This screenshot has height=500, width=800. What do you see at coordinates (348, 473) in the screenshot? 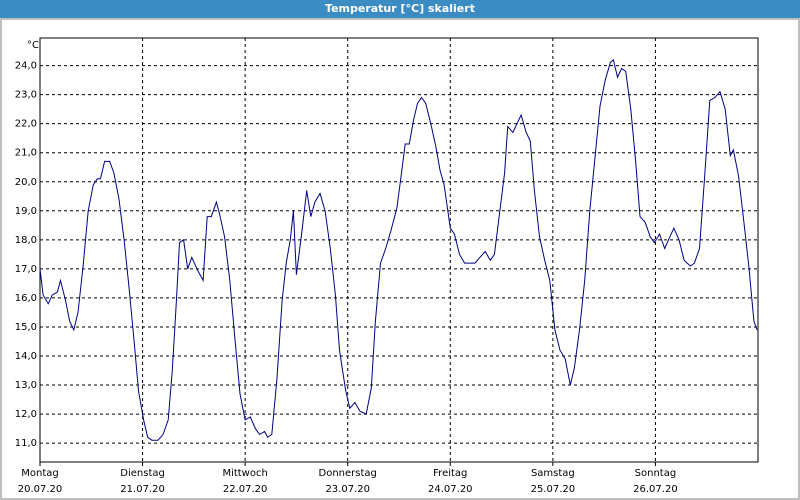
I see `x-tick-label: Donnerstag` at bounding box center [348, 473].